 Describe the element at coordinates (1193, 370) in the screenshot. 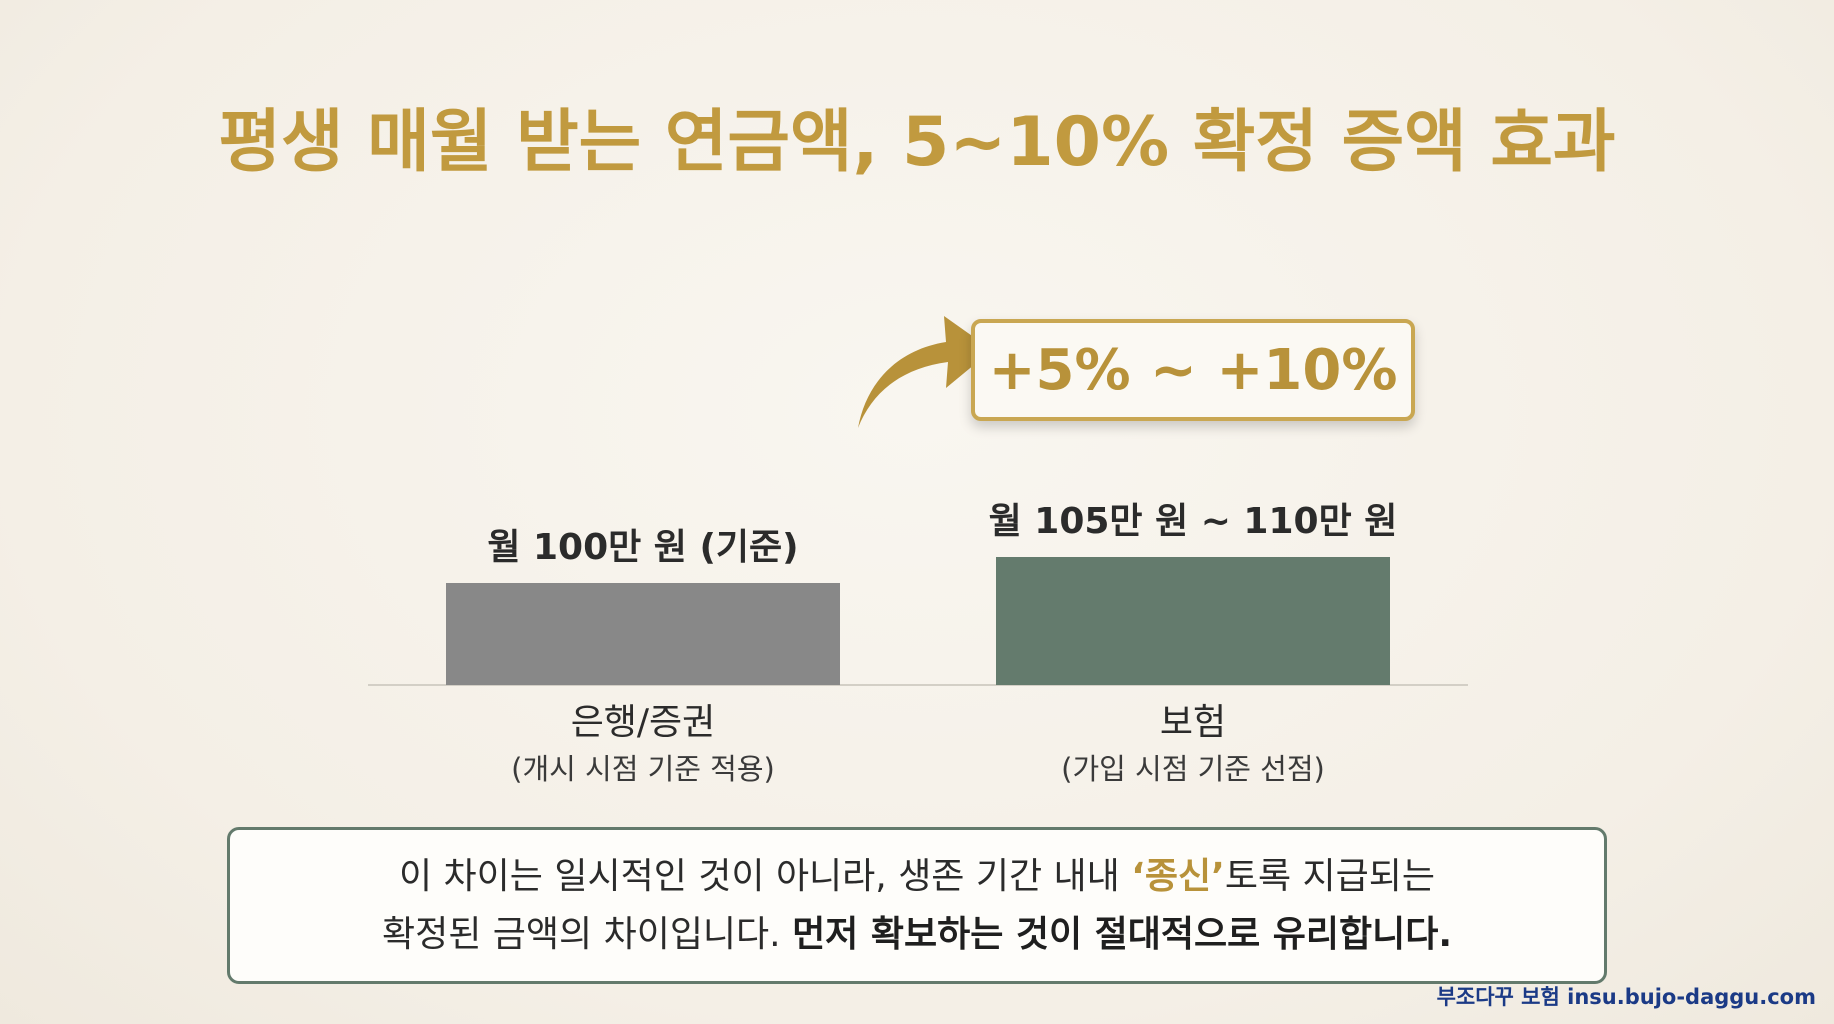

I see `increase-callout: +5% ~ +10%` at that location.